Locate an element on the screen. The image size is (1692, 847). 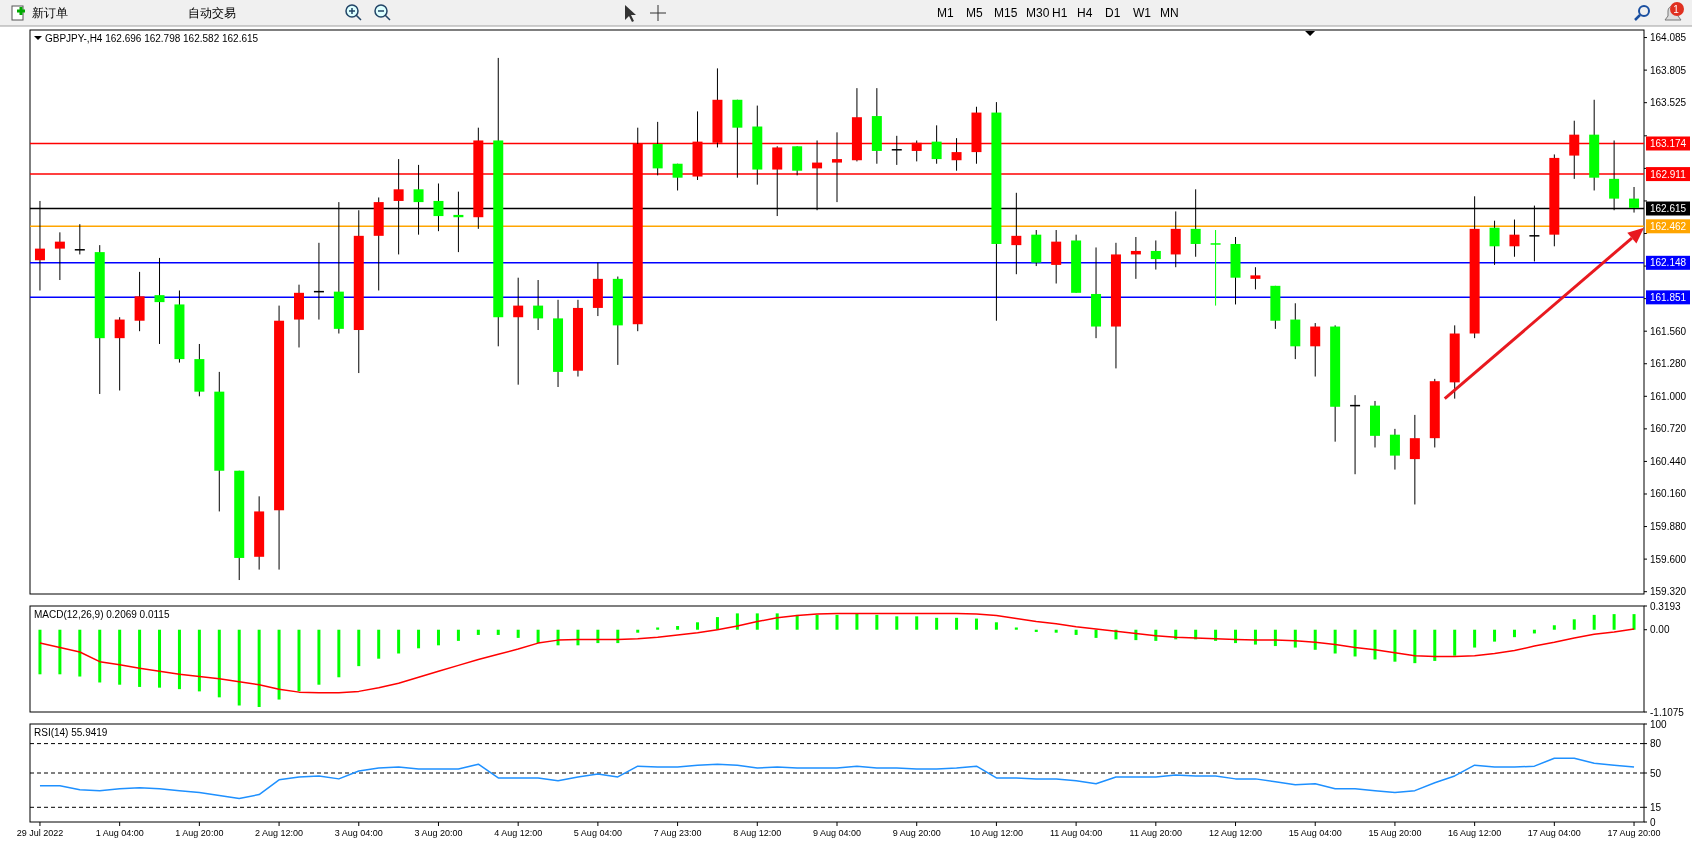
text: W1 is located at coordinates (1142, 13).